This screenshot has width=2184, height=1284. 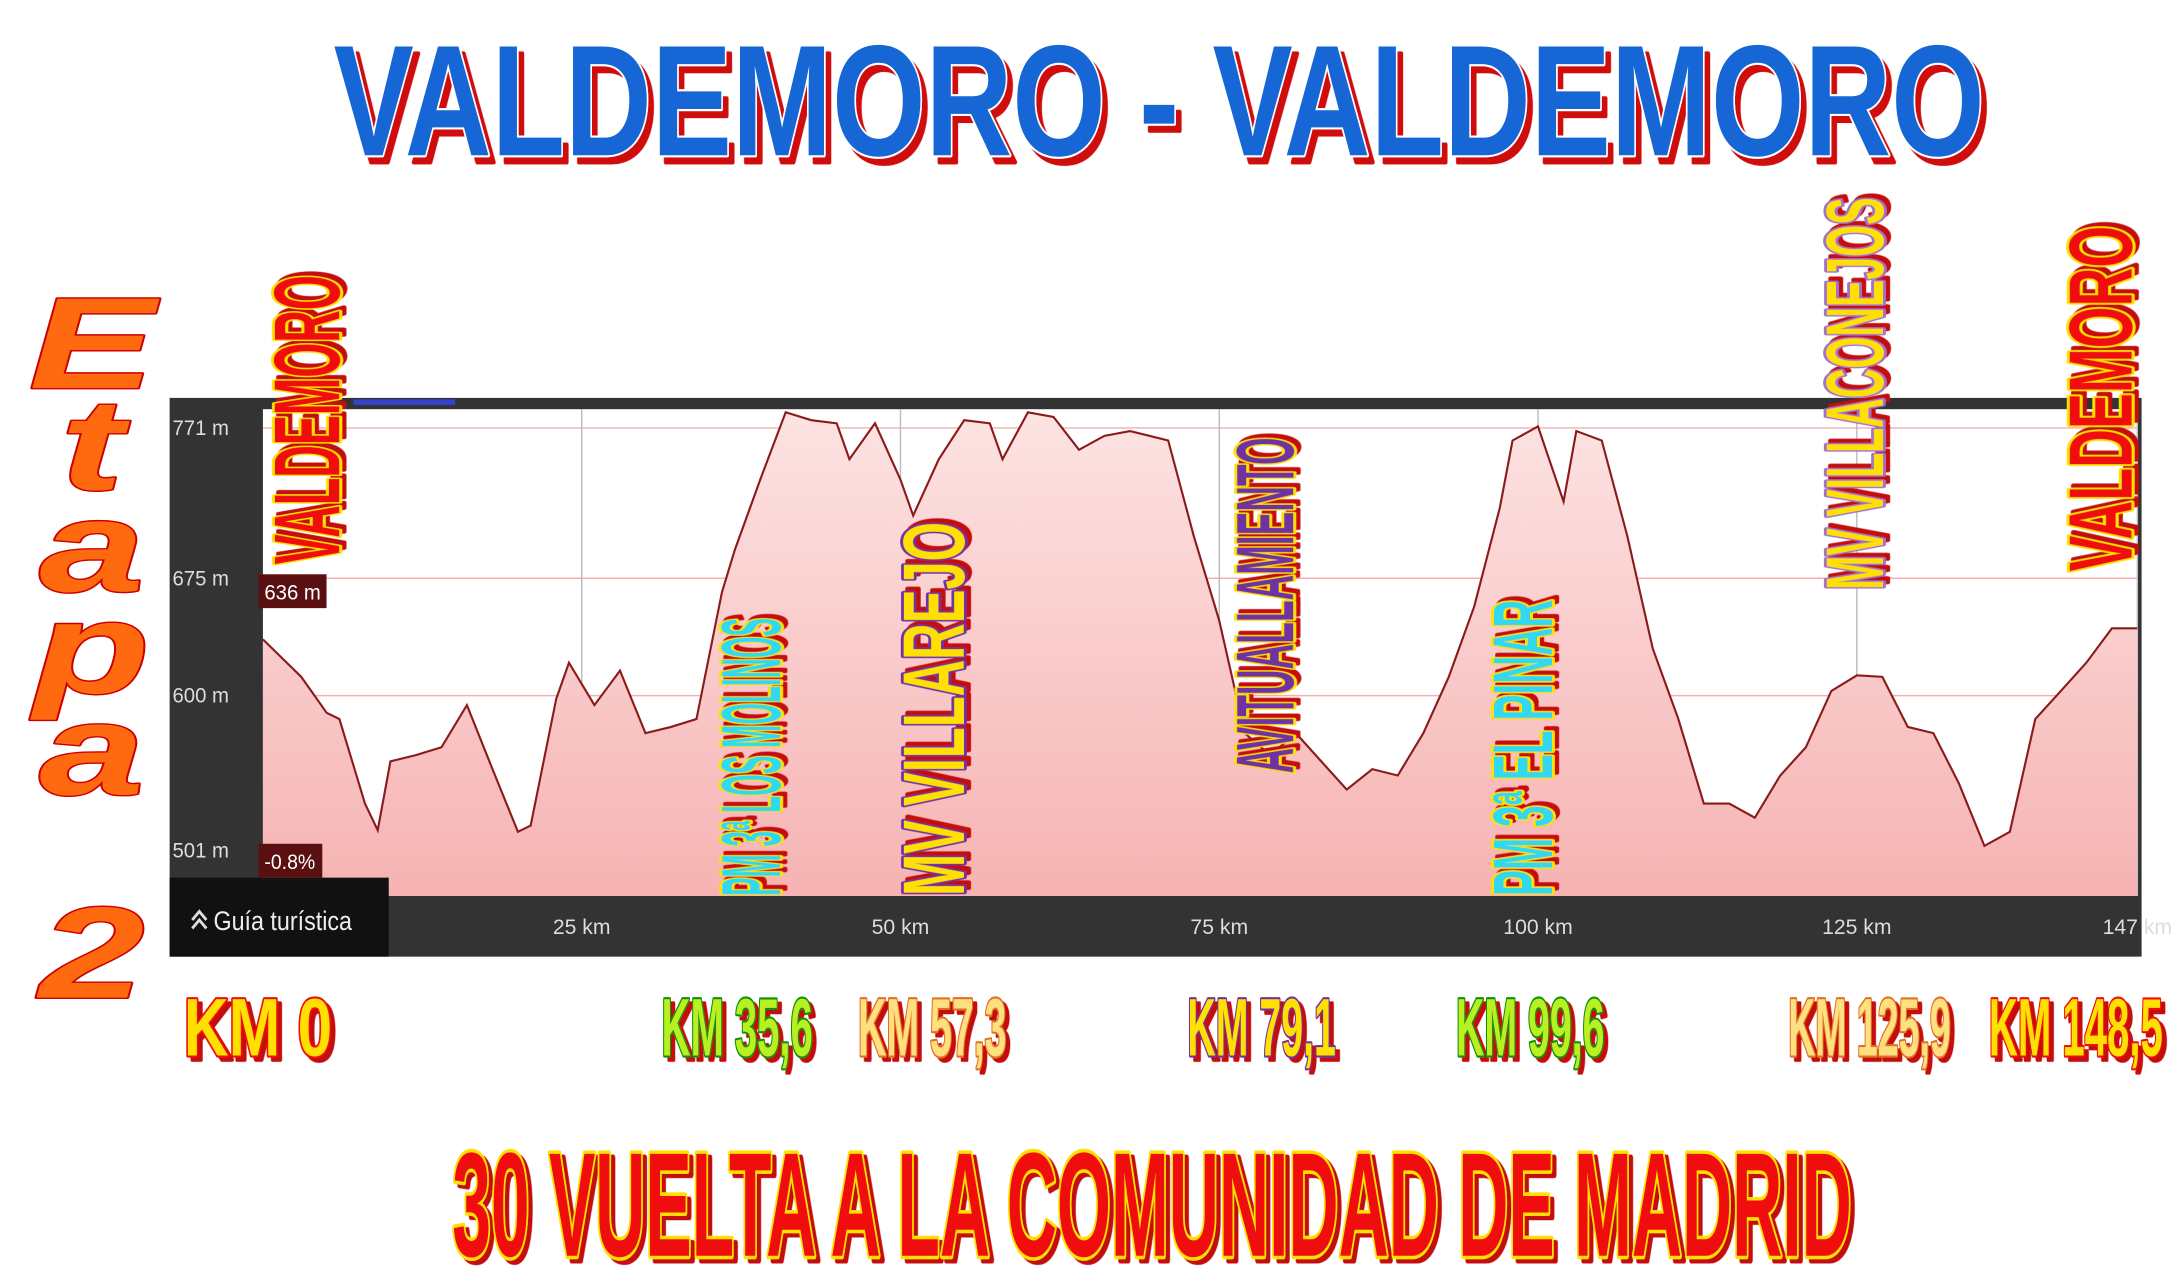 What do you see at coordinates (199, 919) in the screenshot?
I see `chevron-icon` at bounding box center [199, 919].